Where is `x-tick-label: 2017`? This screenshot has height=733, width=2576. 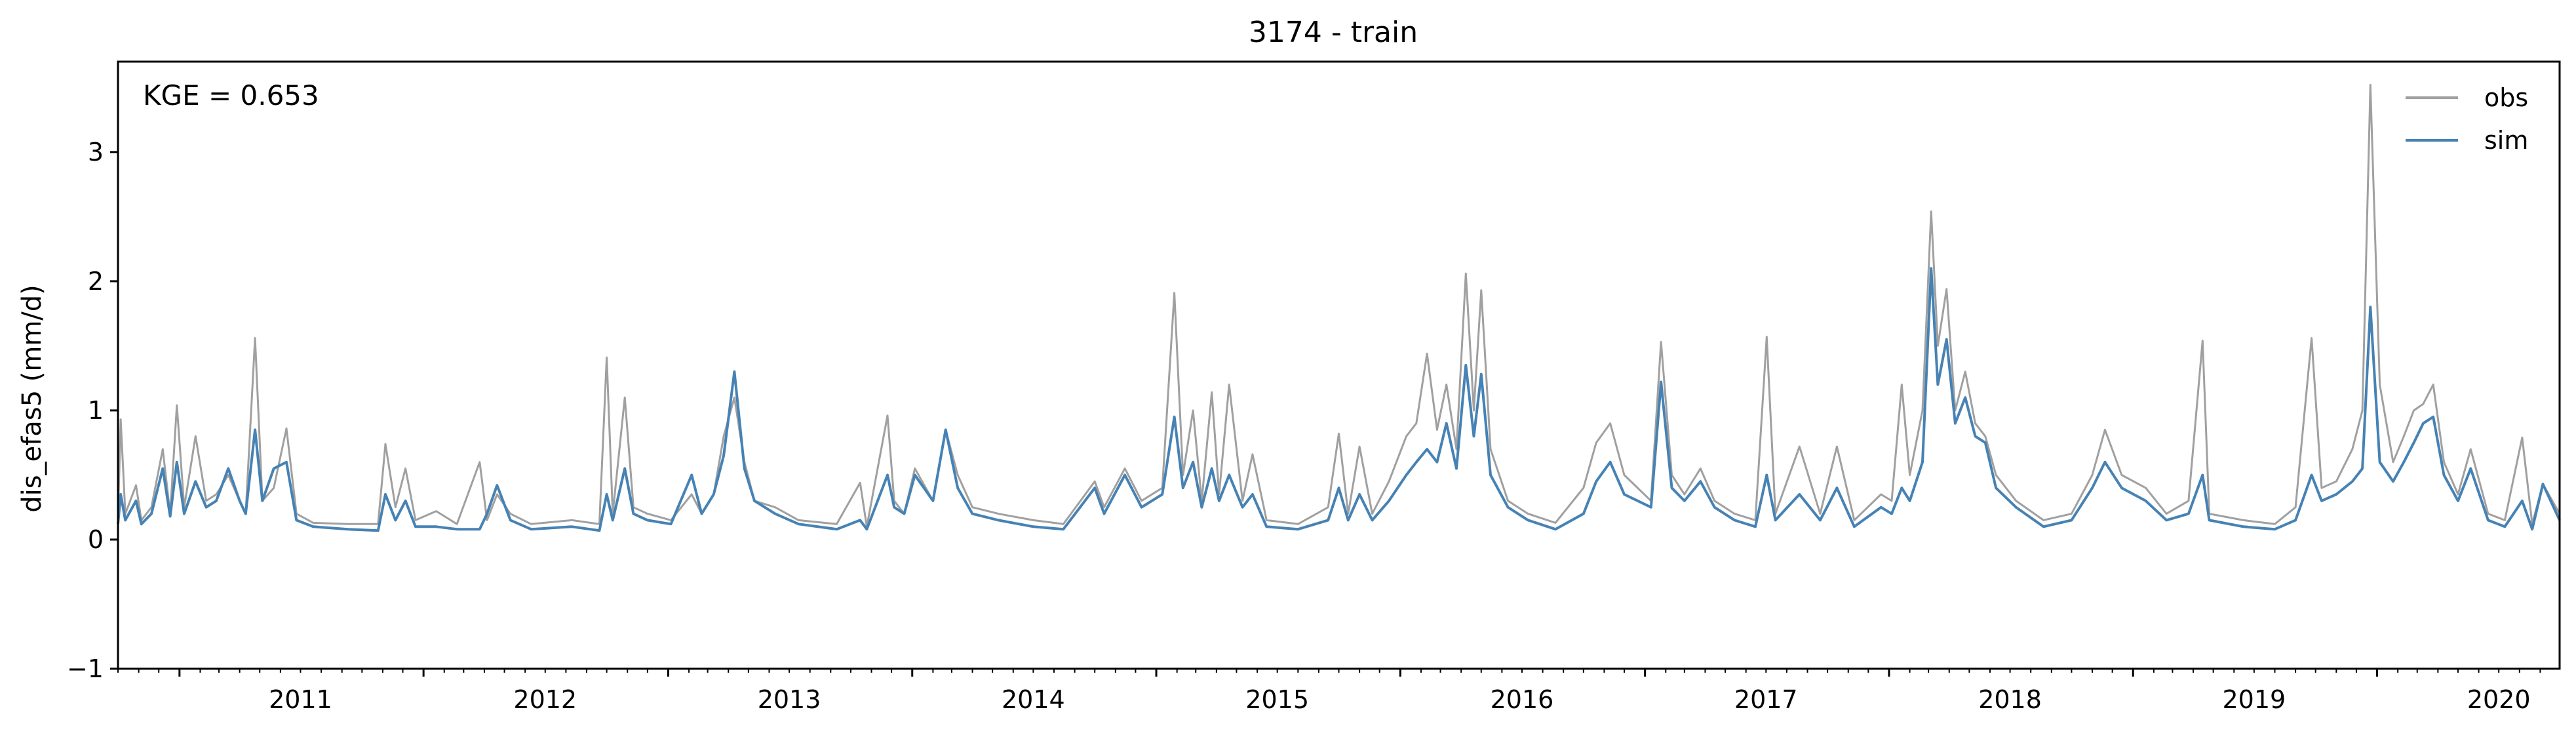 x-tick-label: 2017 is located at coordinates (1766, 699).